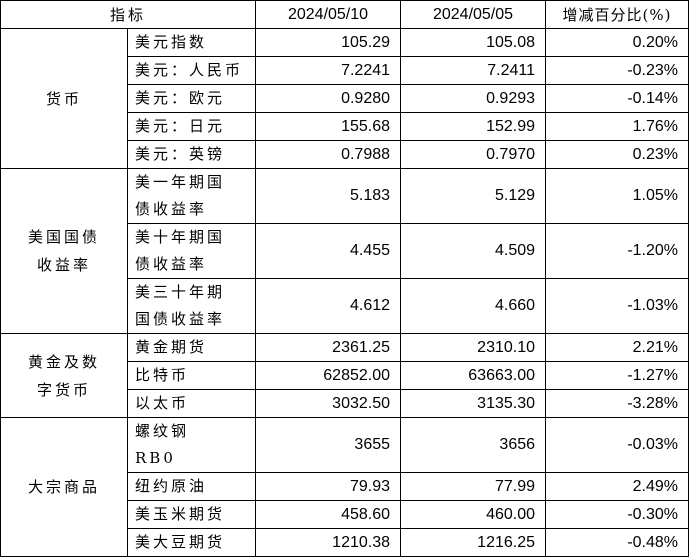 This screenshot has width=689, height=557. What do you see at coordinates (473, 542) in the screenshot?
I see `value-2024-05-05: 1216.25` at bounding box center [473, 542].